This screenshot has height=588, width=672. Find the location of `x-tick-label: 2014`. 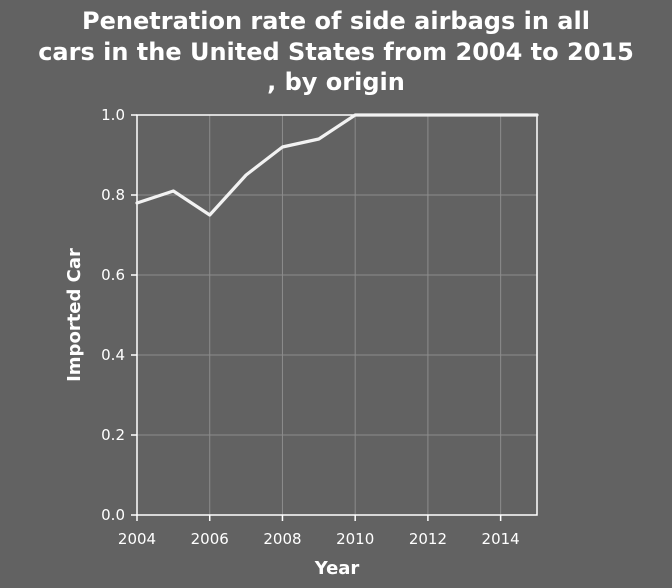

x-tick-label: 2014 is located at coordinates (501, 539).